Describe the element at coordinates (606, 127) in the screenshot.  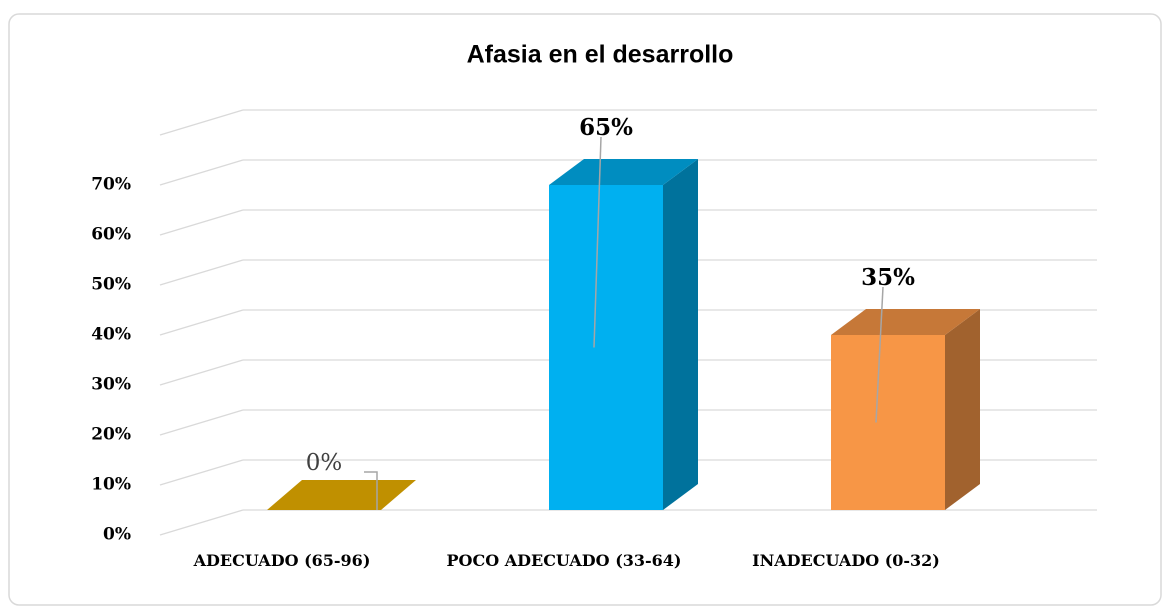
I see `data-label: 65%` at that location.